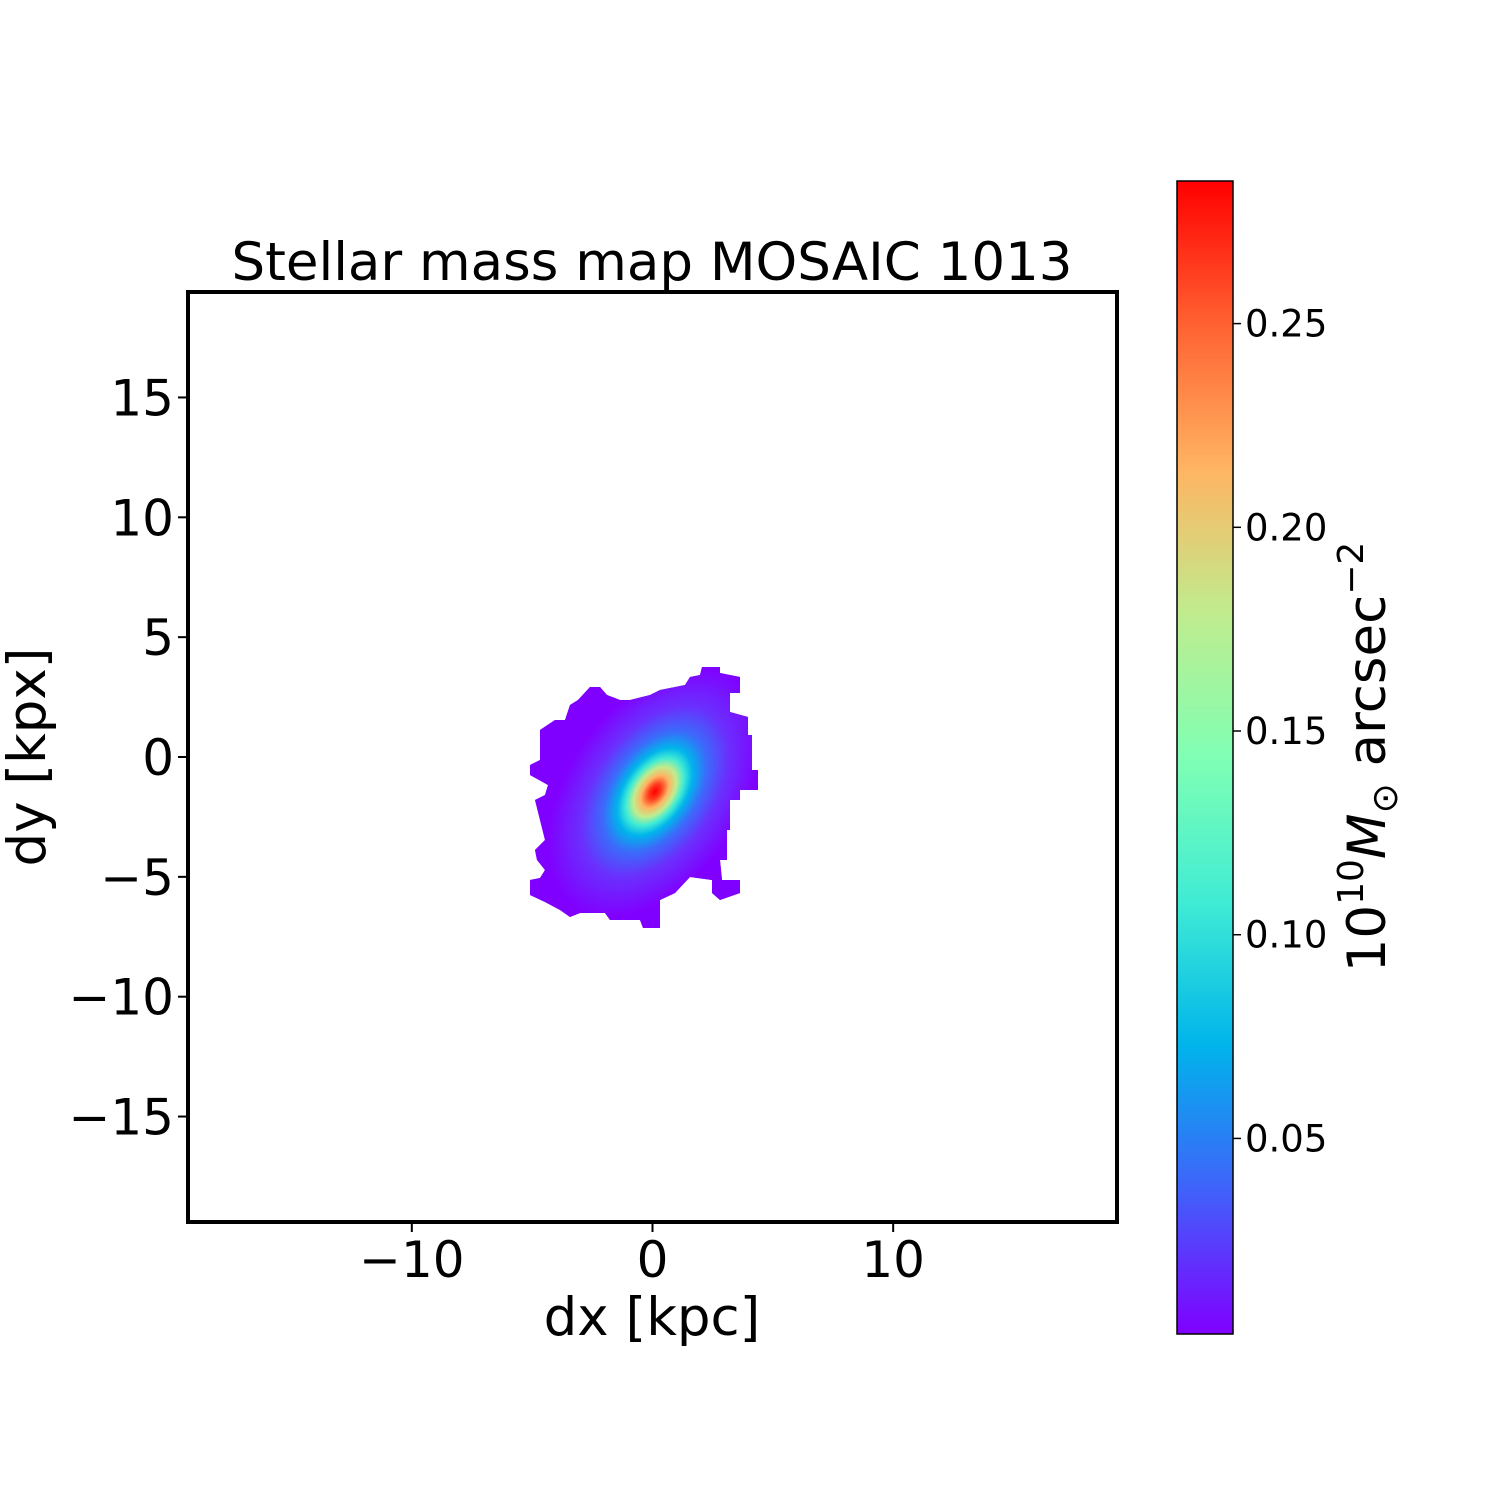 Image resolution: width=1500 pixels, height=1500 pixels. I want to click on colorbar-label: 1010M⊙ arcsec−2, so click(1368, 757).